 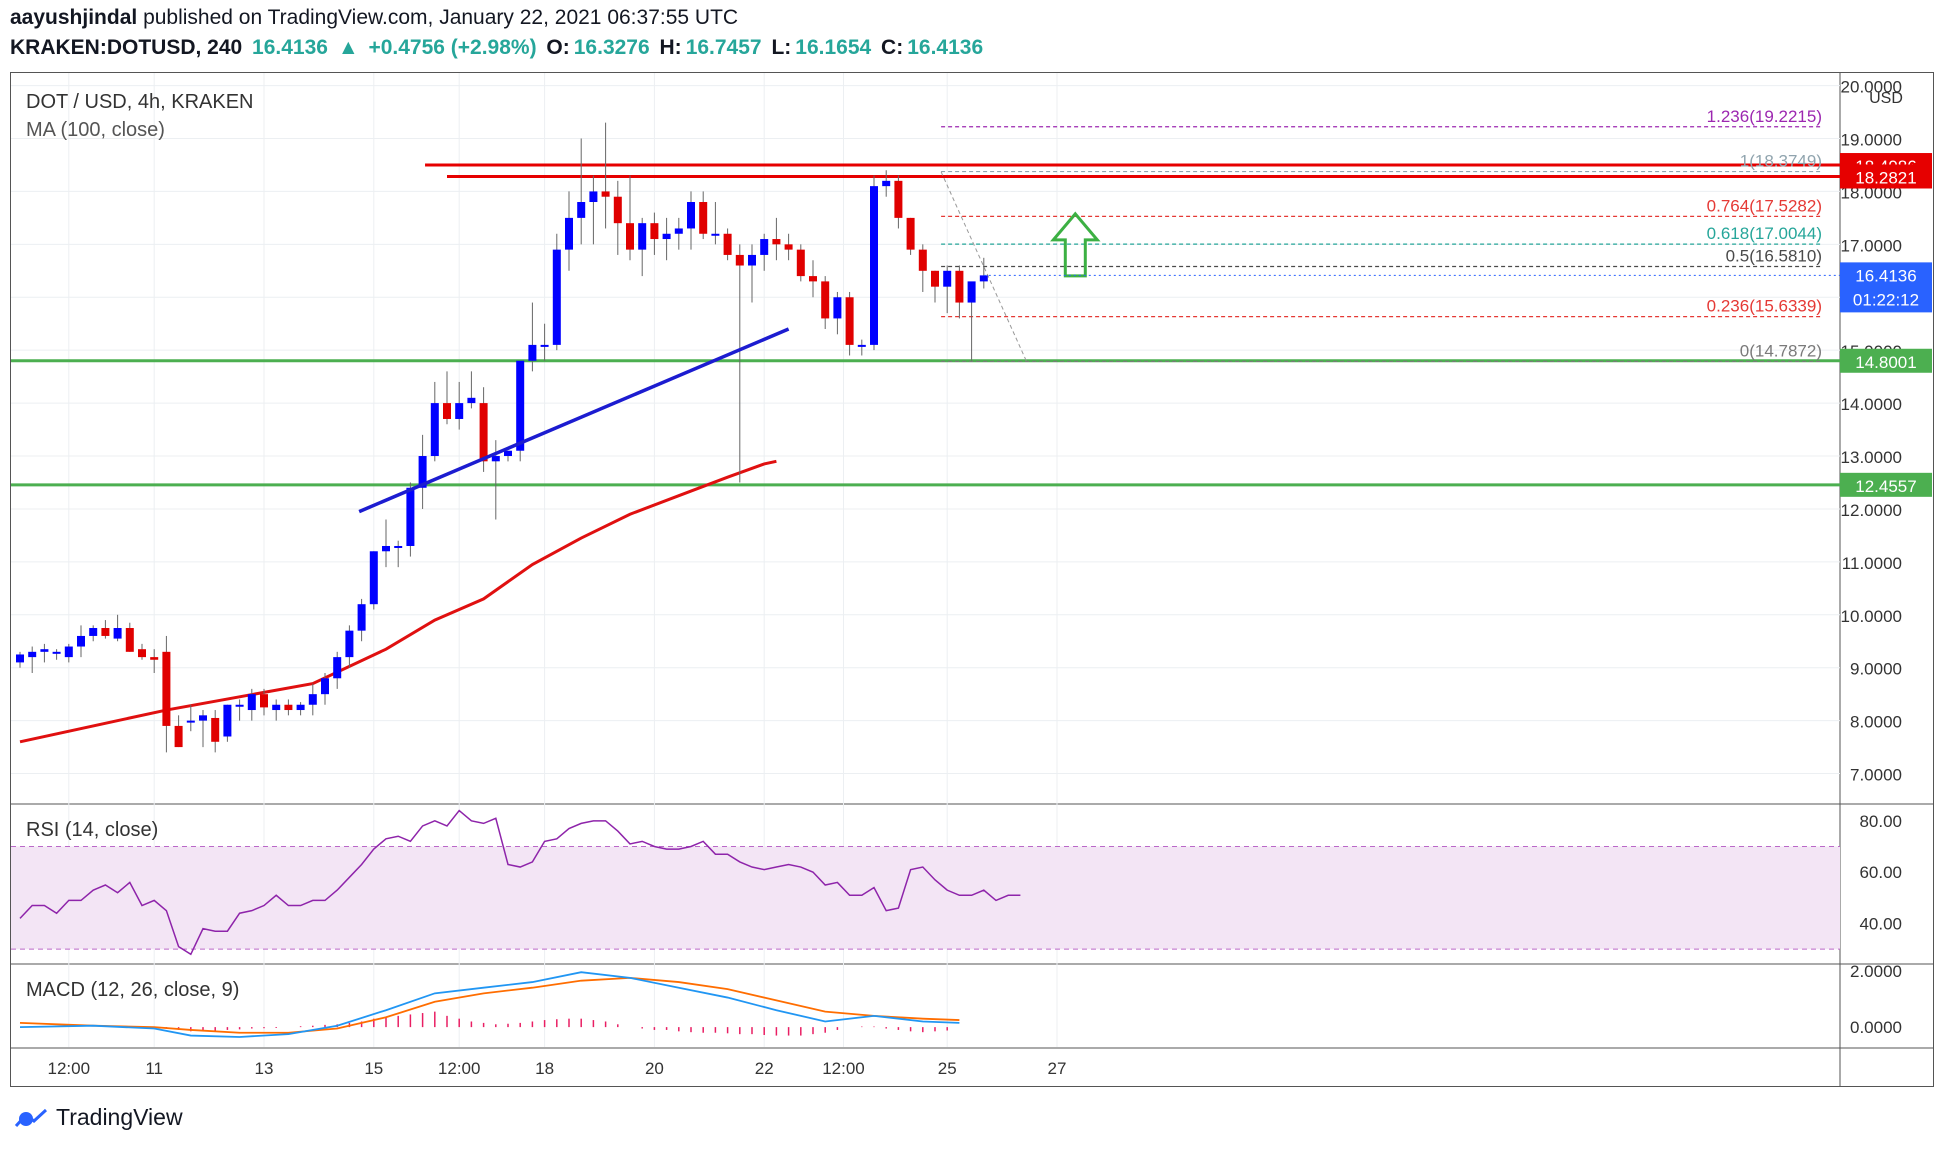 What do you see at coordinates (1871, 245) in the screenshot?
I see `y-tick-label: 17.0000` at bounding box center [1871, 245].